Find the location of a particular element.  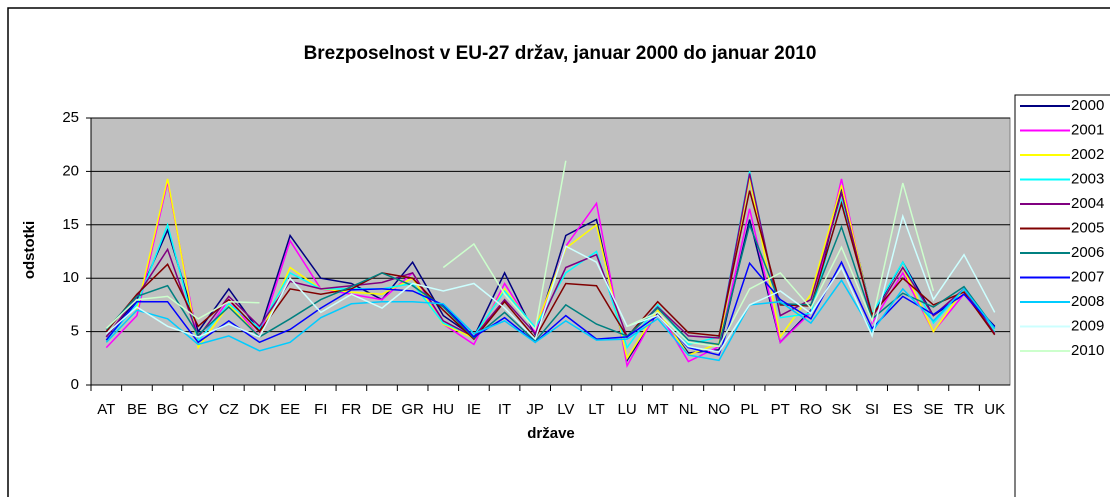

x-tick-label: CZ is located at coordinates (229, 409).